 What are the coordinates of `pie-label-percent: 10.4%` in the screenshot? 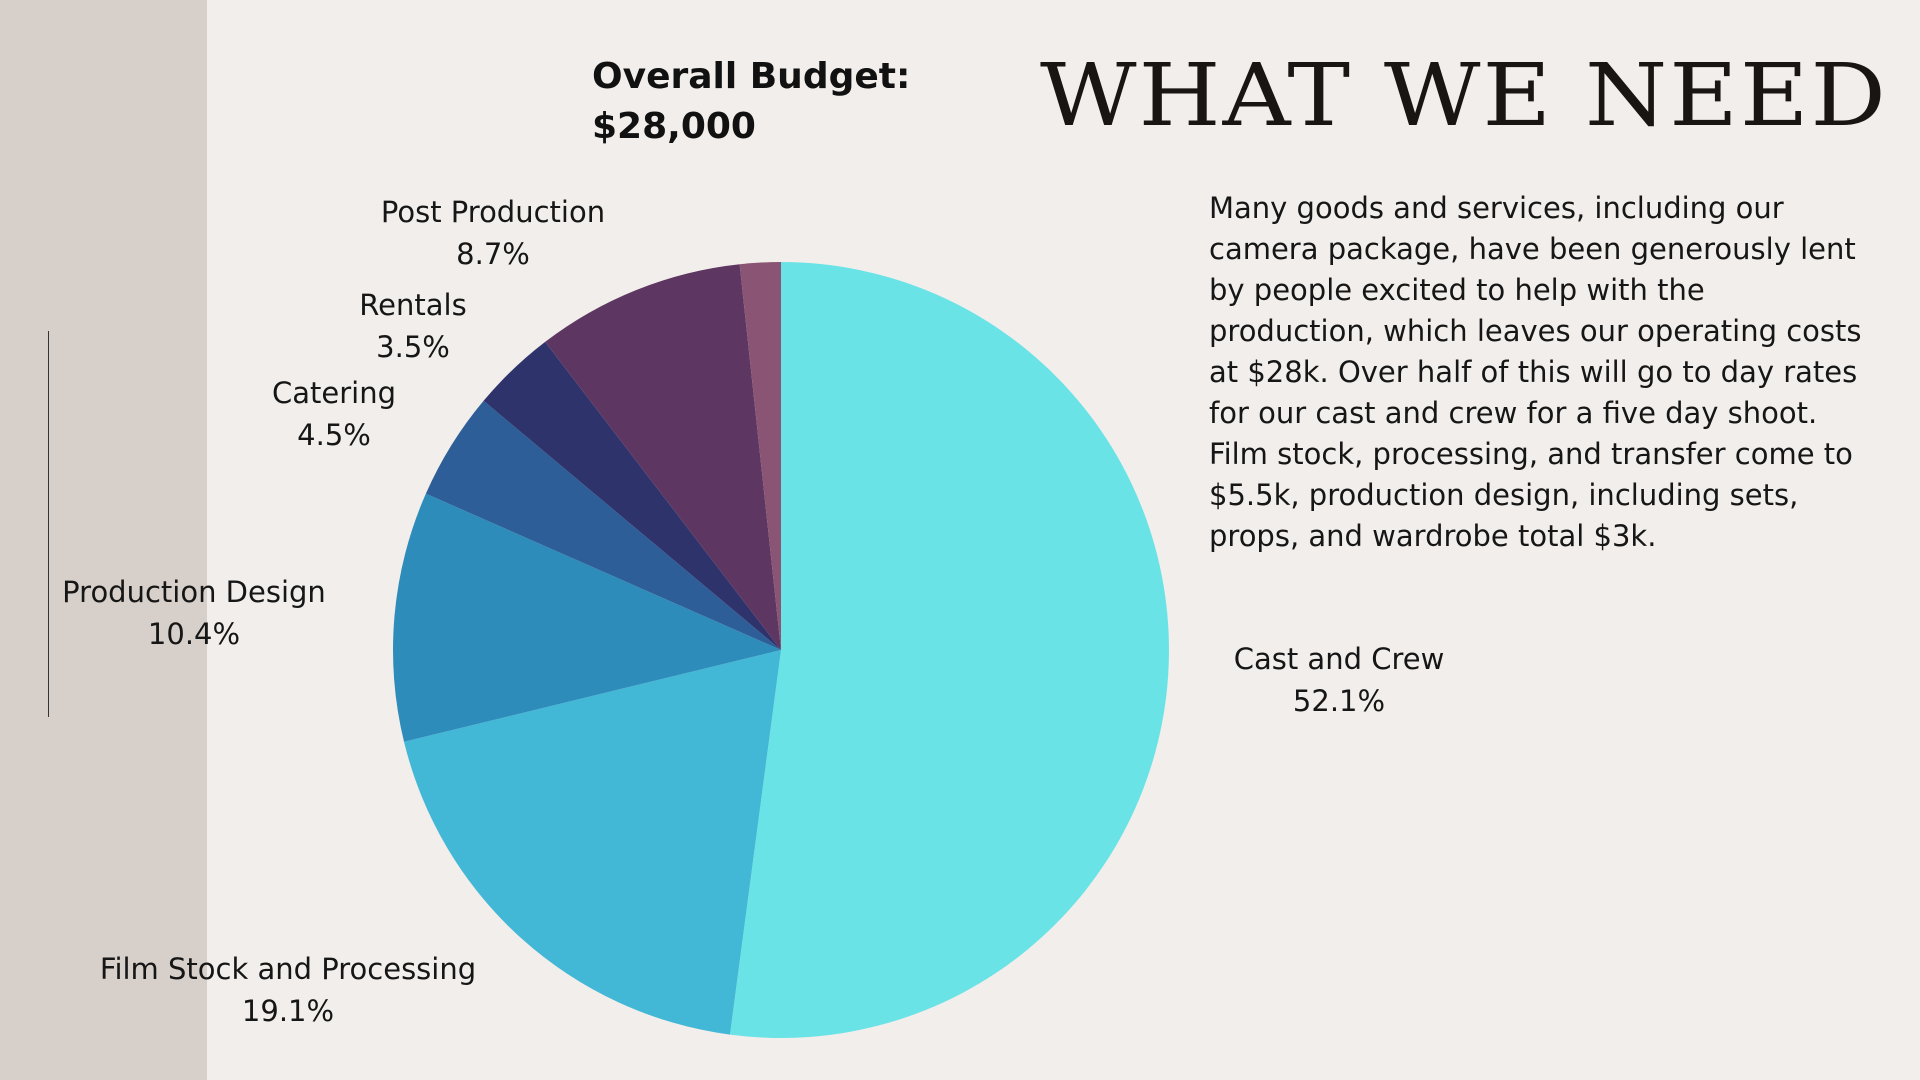 It's located at (194, 634).